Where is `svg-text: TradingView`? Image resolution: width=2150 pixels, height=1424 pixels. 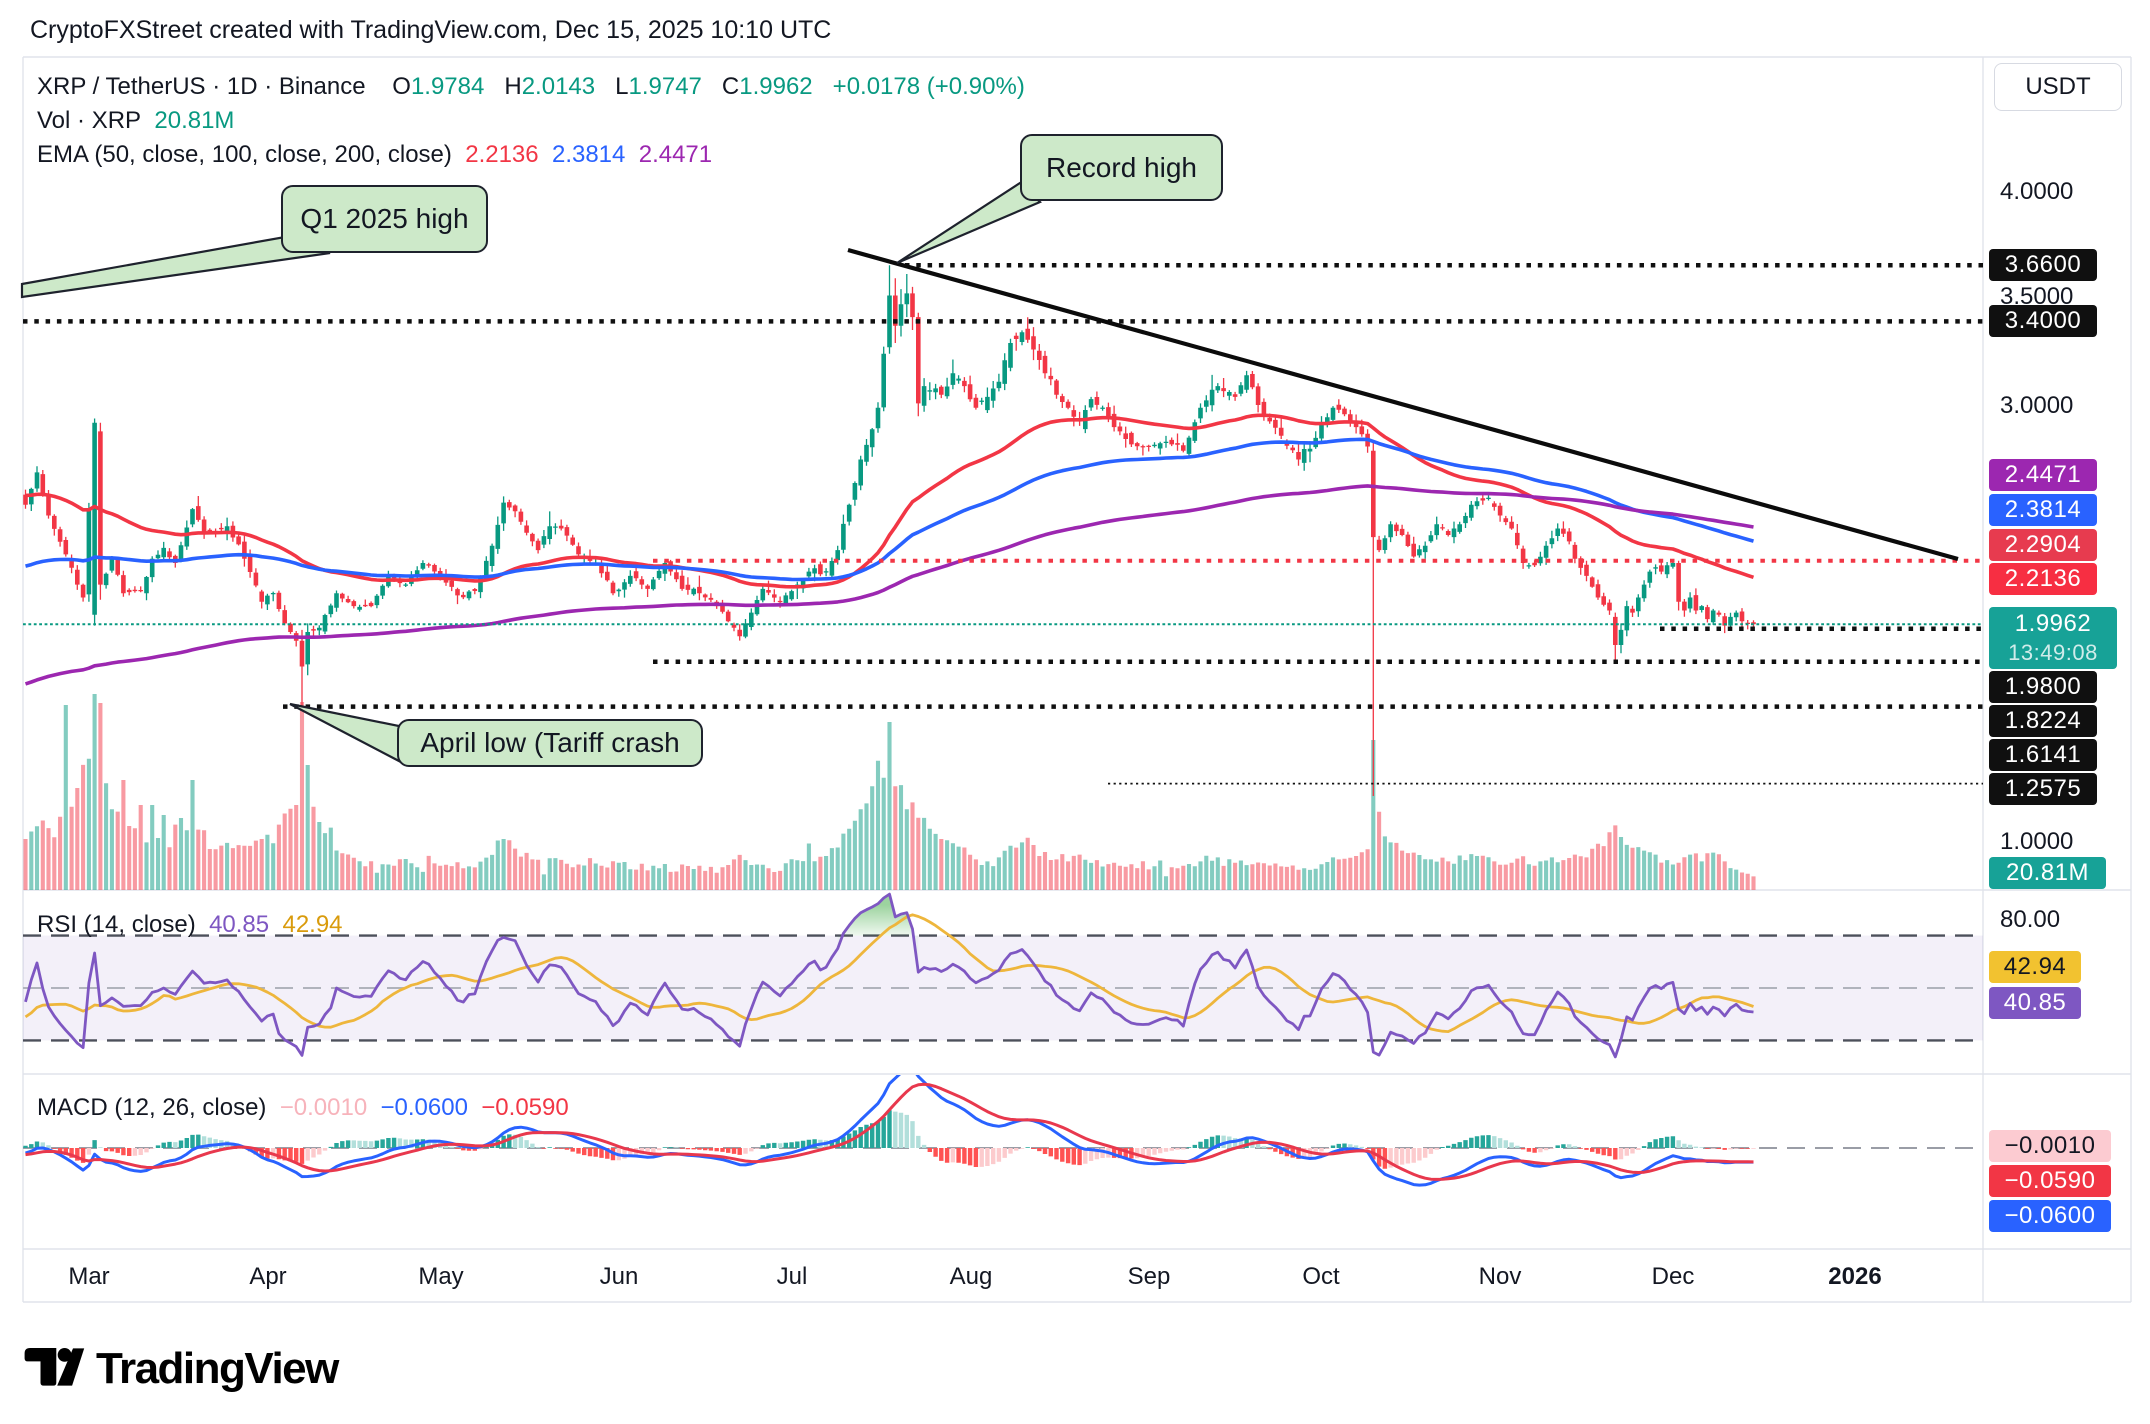
svg-text: TradingView is located at coordinates (218, 1369).